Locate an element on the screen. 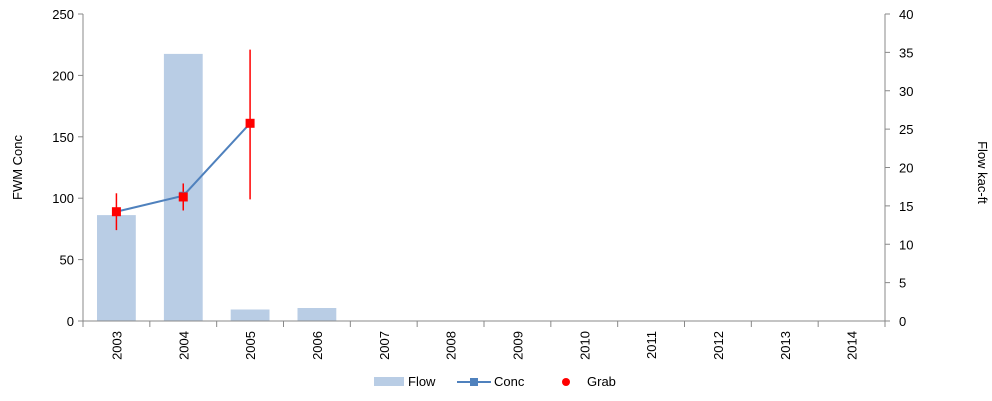 The height and width of the screenshot is (401, 992). x-tick-label: 2010 is located at coordinates (584, 345).